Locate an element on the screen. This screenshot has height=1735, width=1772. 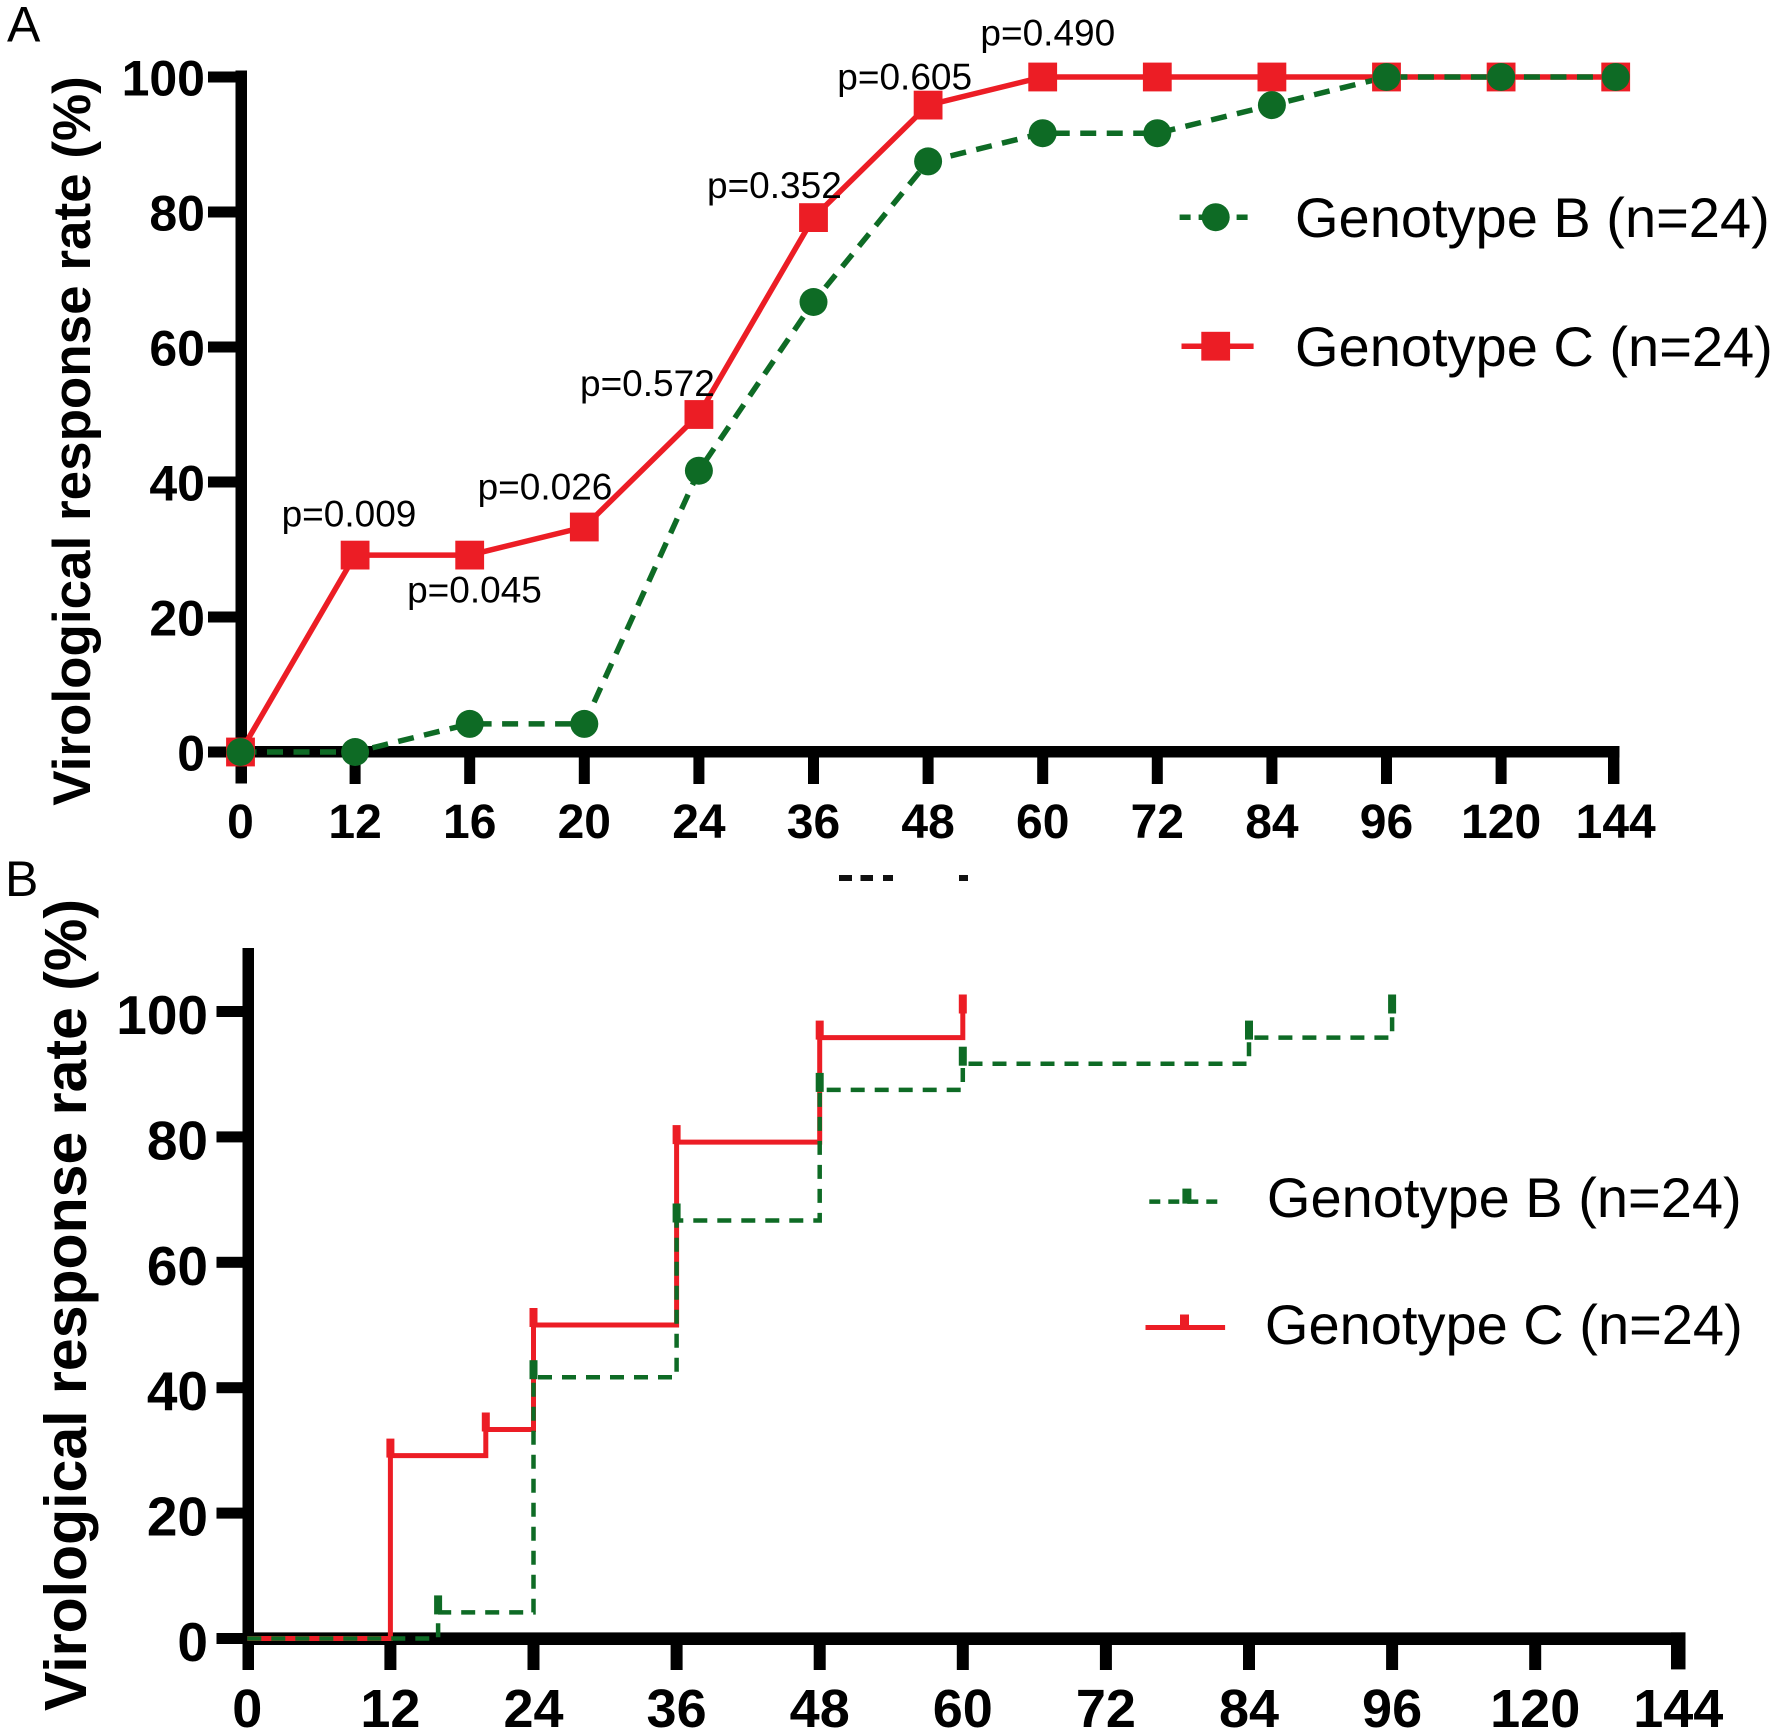
svg-text: A is located at coordinates (24, 26).